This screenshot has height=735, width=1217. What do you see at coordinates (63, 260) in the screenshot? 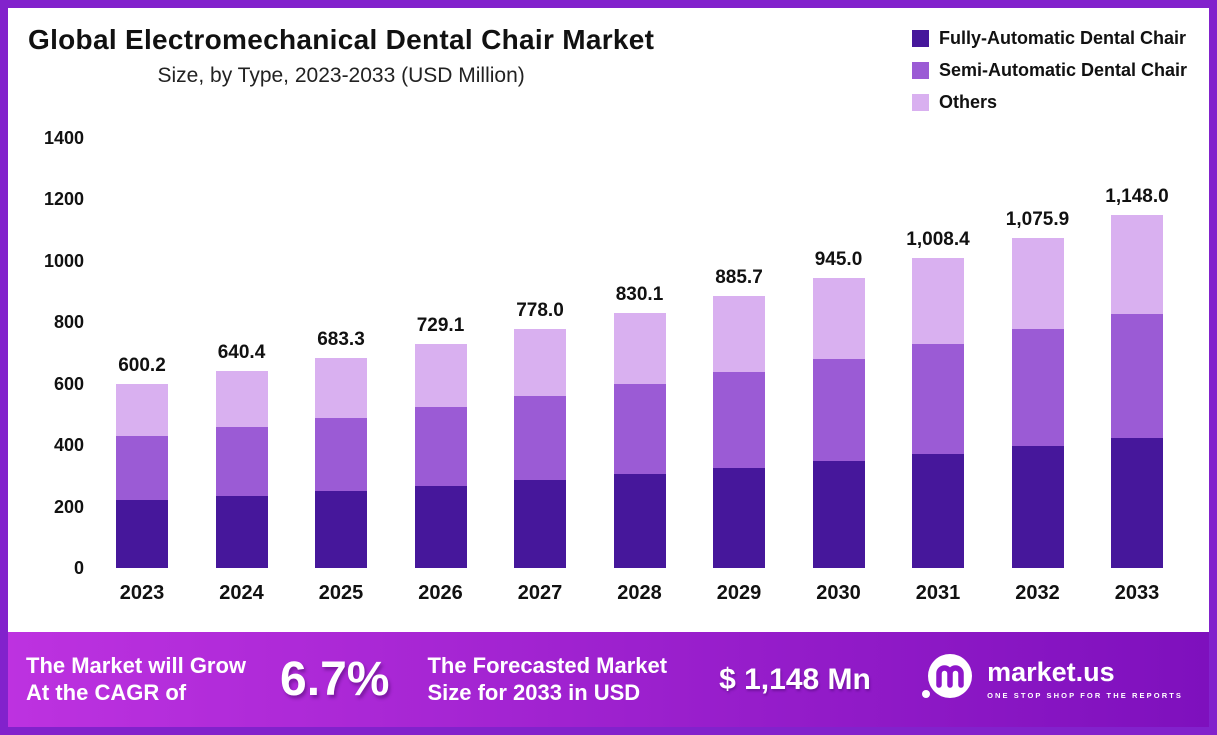
I see `y-tick-label: 1000` at bounding box center [63, 260].